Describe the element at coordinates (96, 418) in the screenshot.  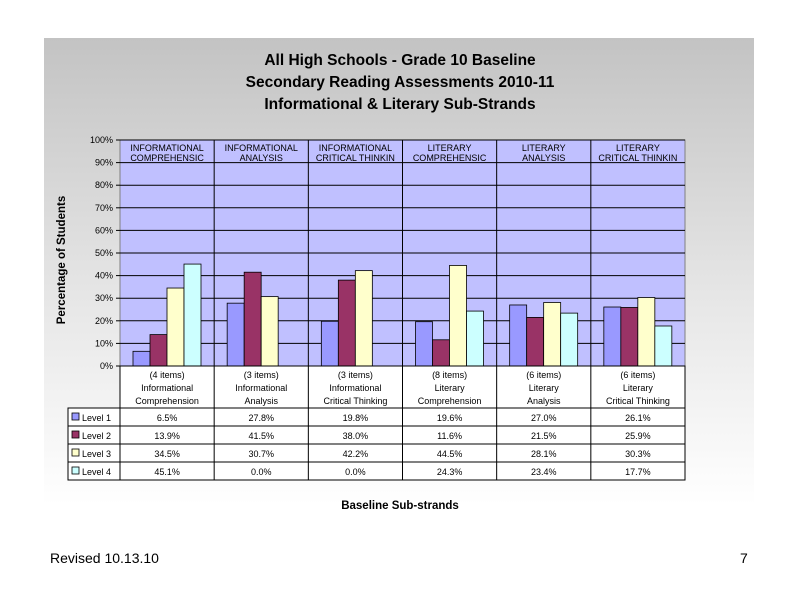
I see `legend-label: Level 1` at that location.